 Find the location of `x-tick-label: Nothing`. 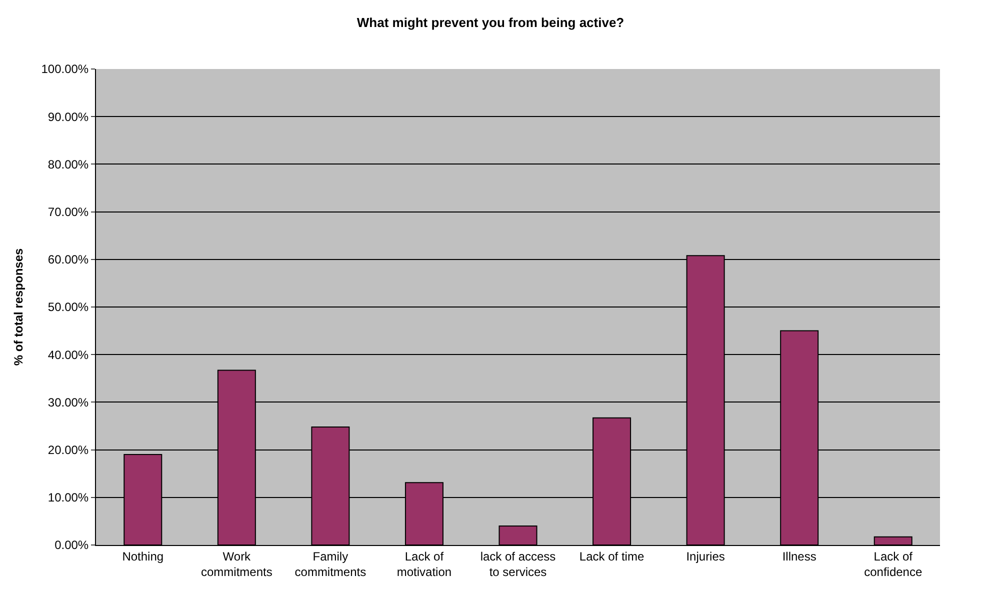

x-tick-label: Nothing is located at coordinates (143, 556).